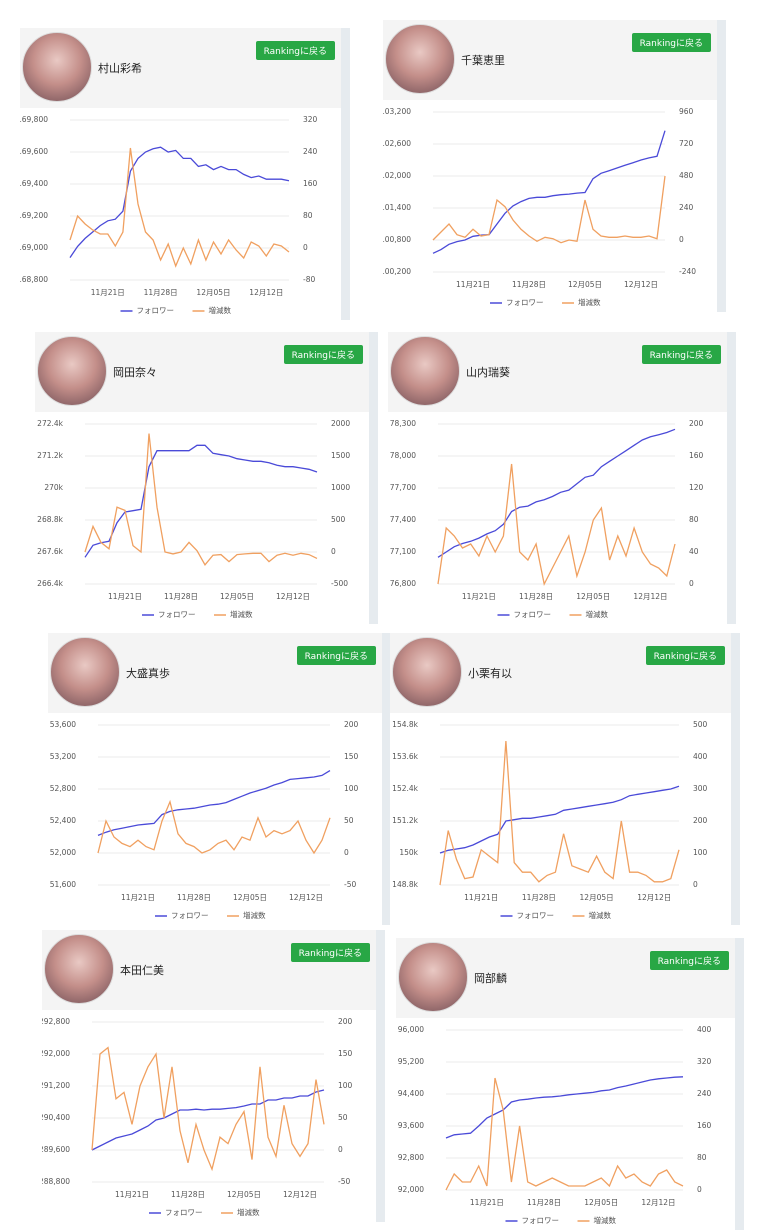 This screenshot has width=757, height=1230. I want to click on y-tick-label: 169,200, so click(34, 215).